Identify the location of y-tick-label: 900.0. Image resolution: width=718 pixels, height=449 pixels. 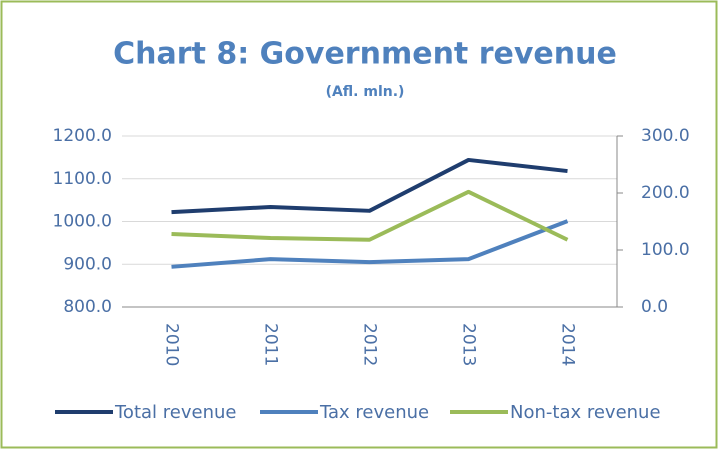
(87, 264).